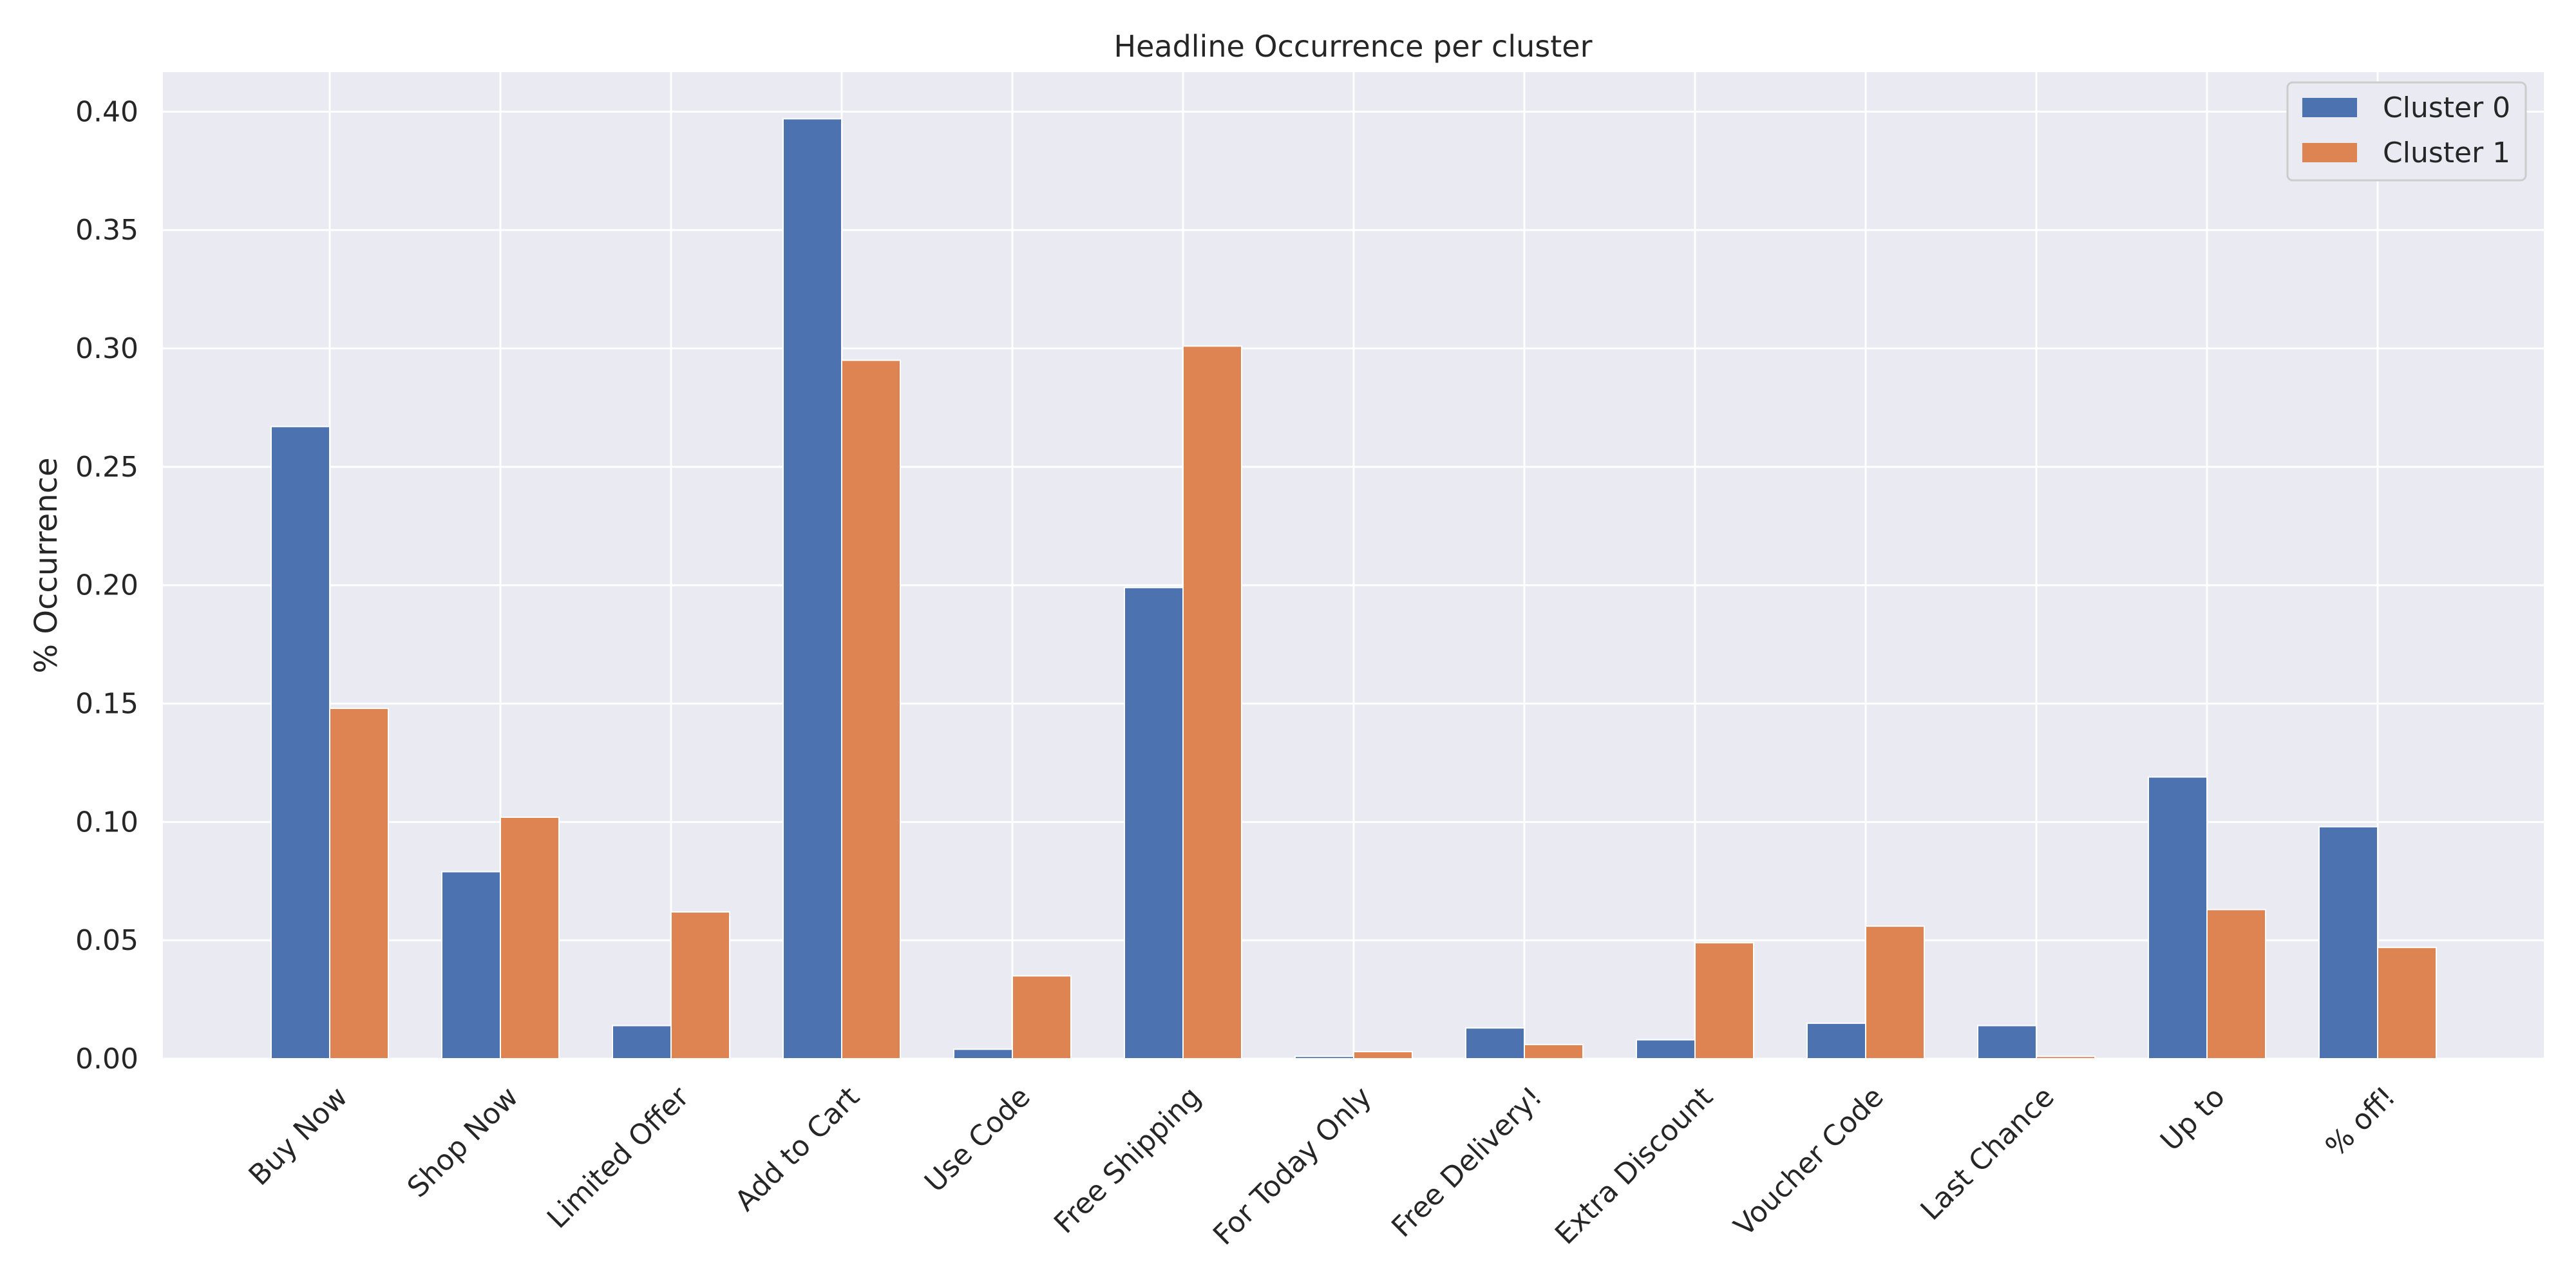 This screenshot has height=1288, width=2576. Describe the element at coordinates (107, 822) in the screenshot. I see `y-tick-label: 0.10` at that location.